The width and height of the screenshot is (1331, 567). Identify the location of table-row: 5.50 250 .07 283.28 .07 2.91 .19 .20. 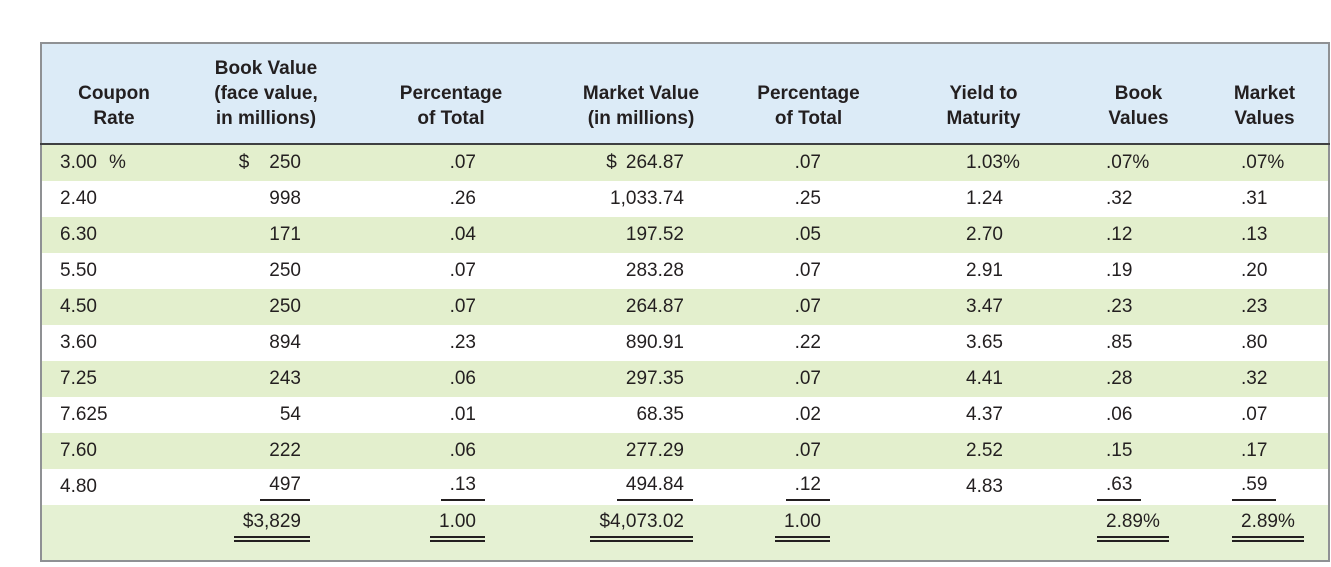
(685, 271).